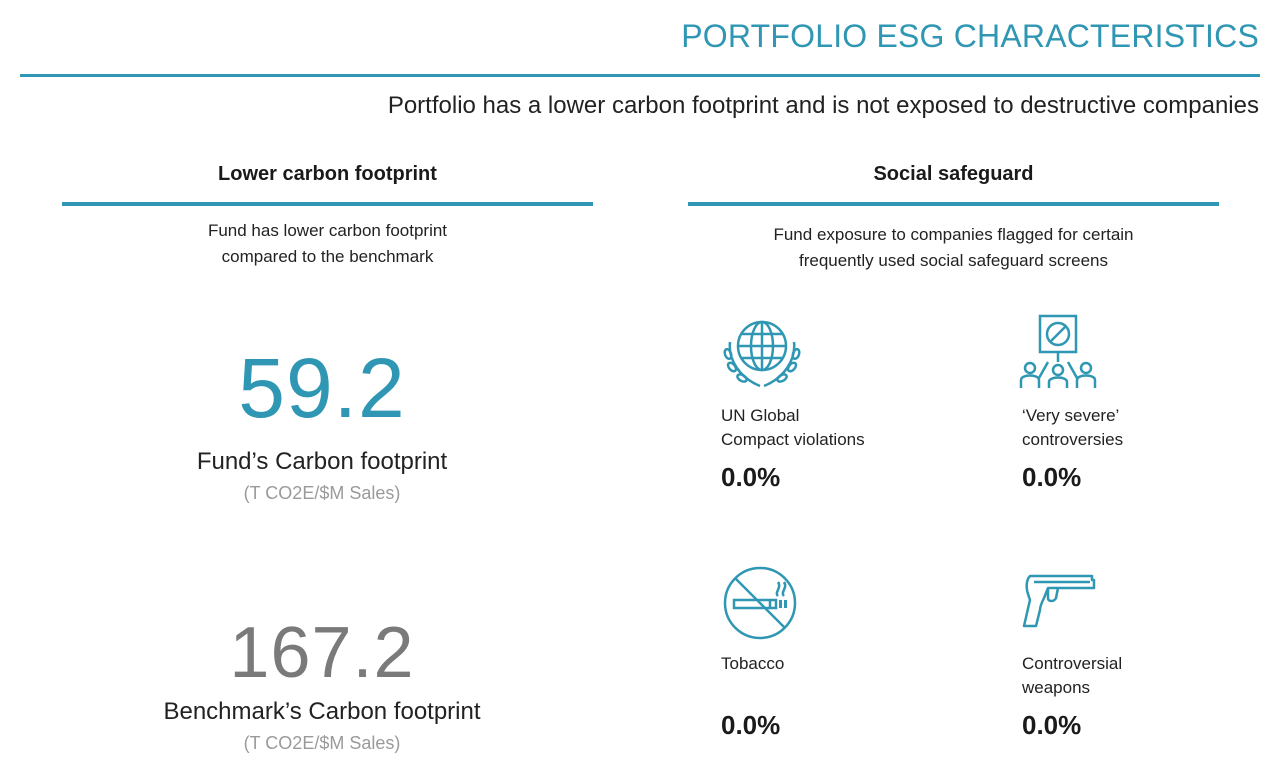  What do you see at coordinates (762, 352) in the screenshot?
I see `globe-laurel-icon` at bounding box center [762, 352].